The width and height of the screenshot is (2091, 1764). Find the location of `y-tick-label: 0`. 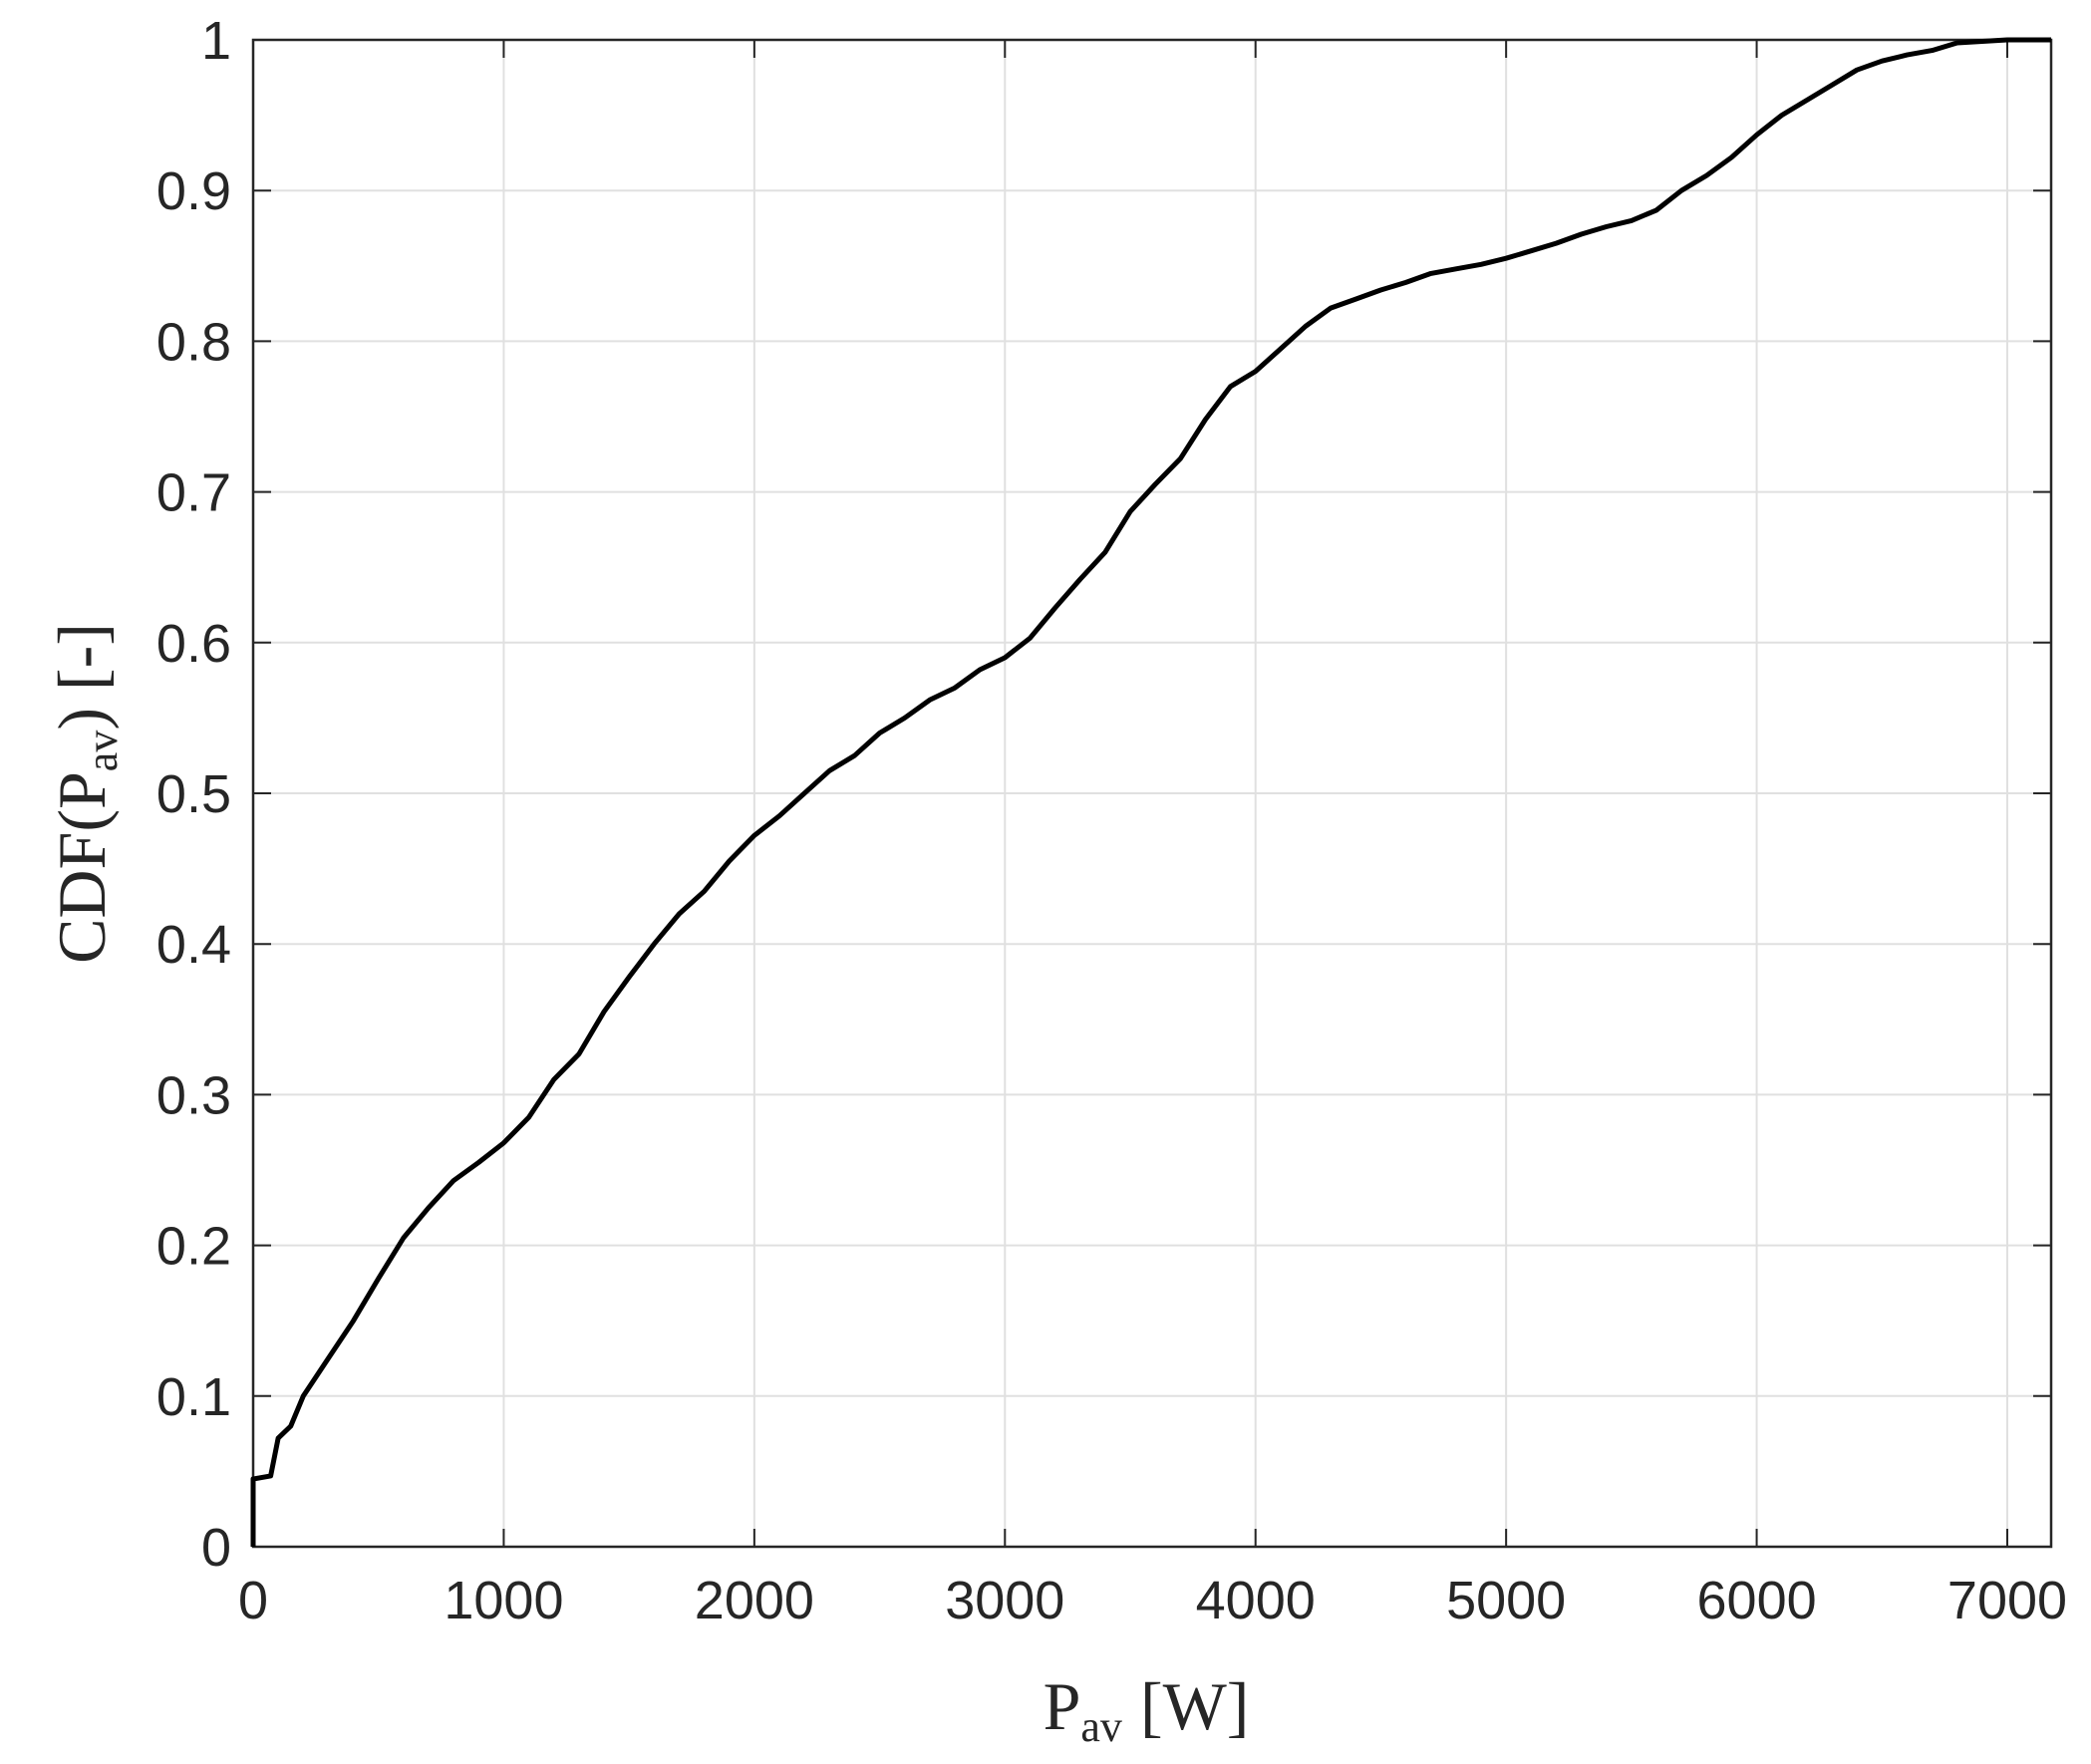

y-tick-label: 0 is located at coordinates (216, 1548).